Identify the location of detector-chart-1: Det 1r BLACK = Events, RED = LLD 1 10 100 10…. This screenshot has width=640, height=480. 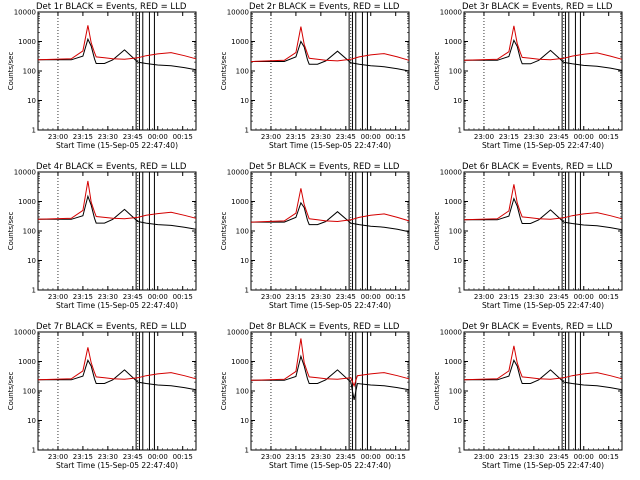
(102, 76).